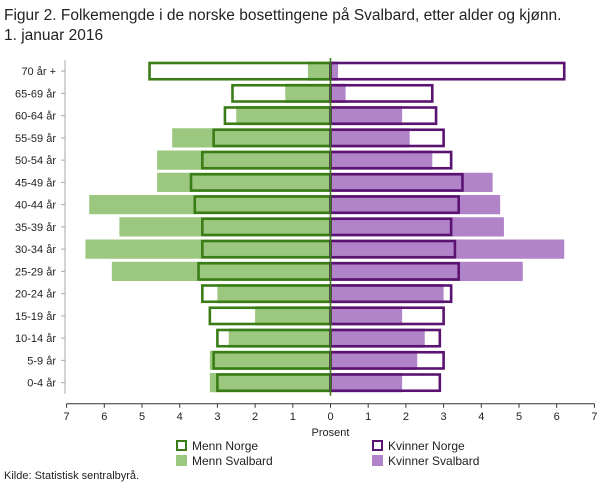 This screenshot has height=488, width=609. I want to click on y-tick-label: 25-29 år, so click(35, 272).